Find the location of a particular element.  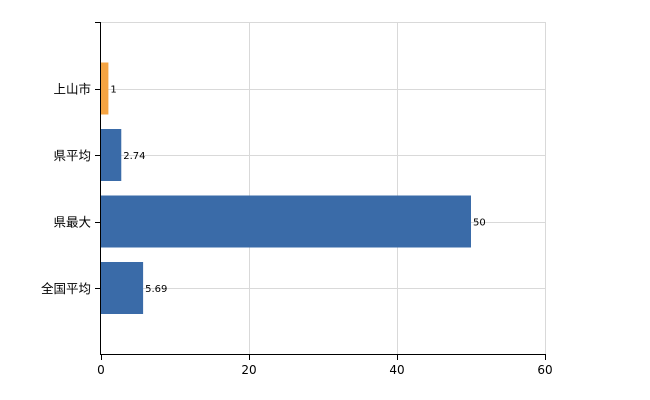

data-label: 1 is located at coordinates (113, 90).